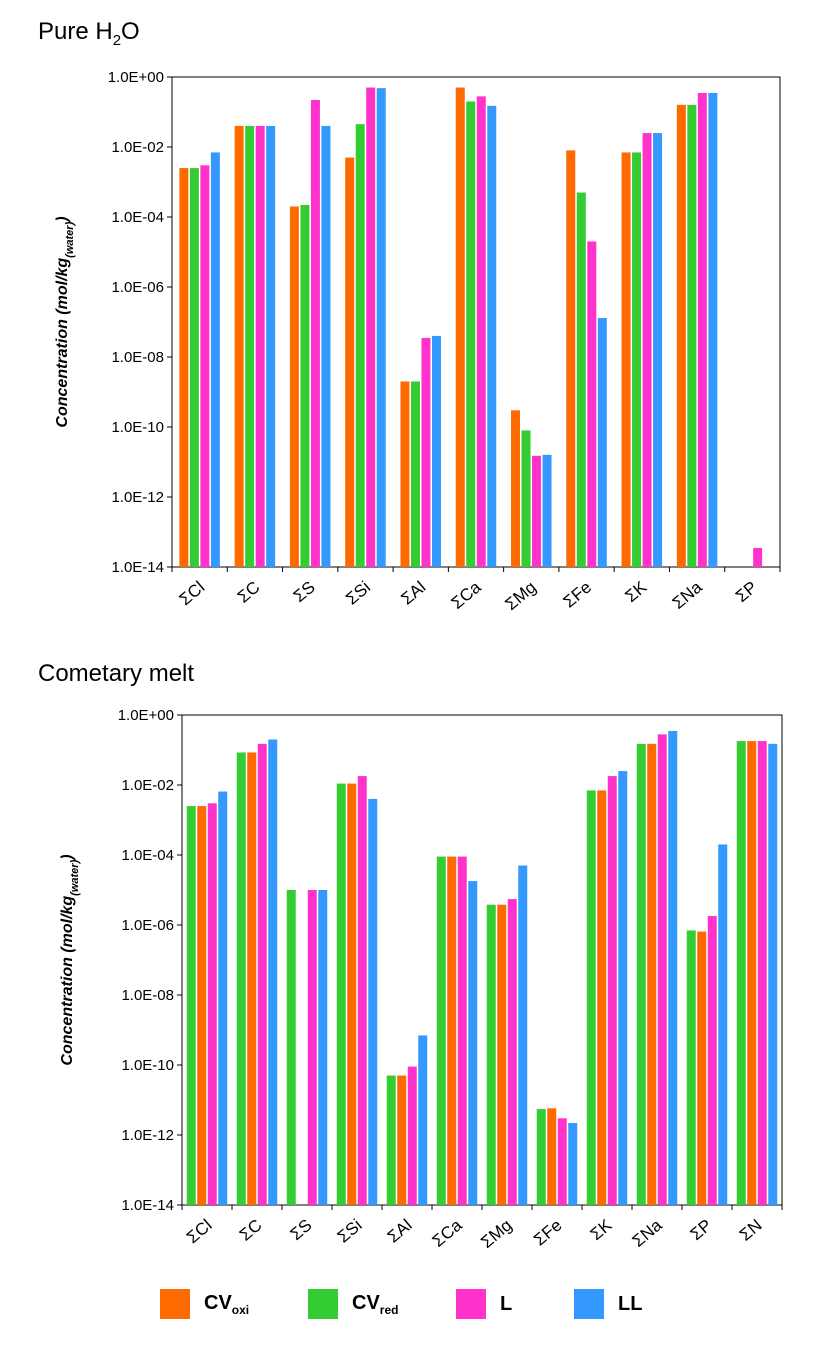 Image resolution: width=831 pixels, height=1349 pixels. What do you see at coordinates (249, 592) in the screenshot?
I see `chart-1-category-label: ΣC` at bounding box center [249, 592].